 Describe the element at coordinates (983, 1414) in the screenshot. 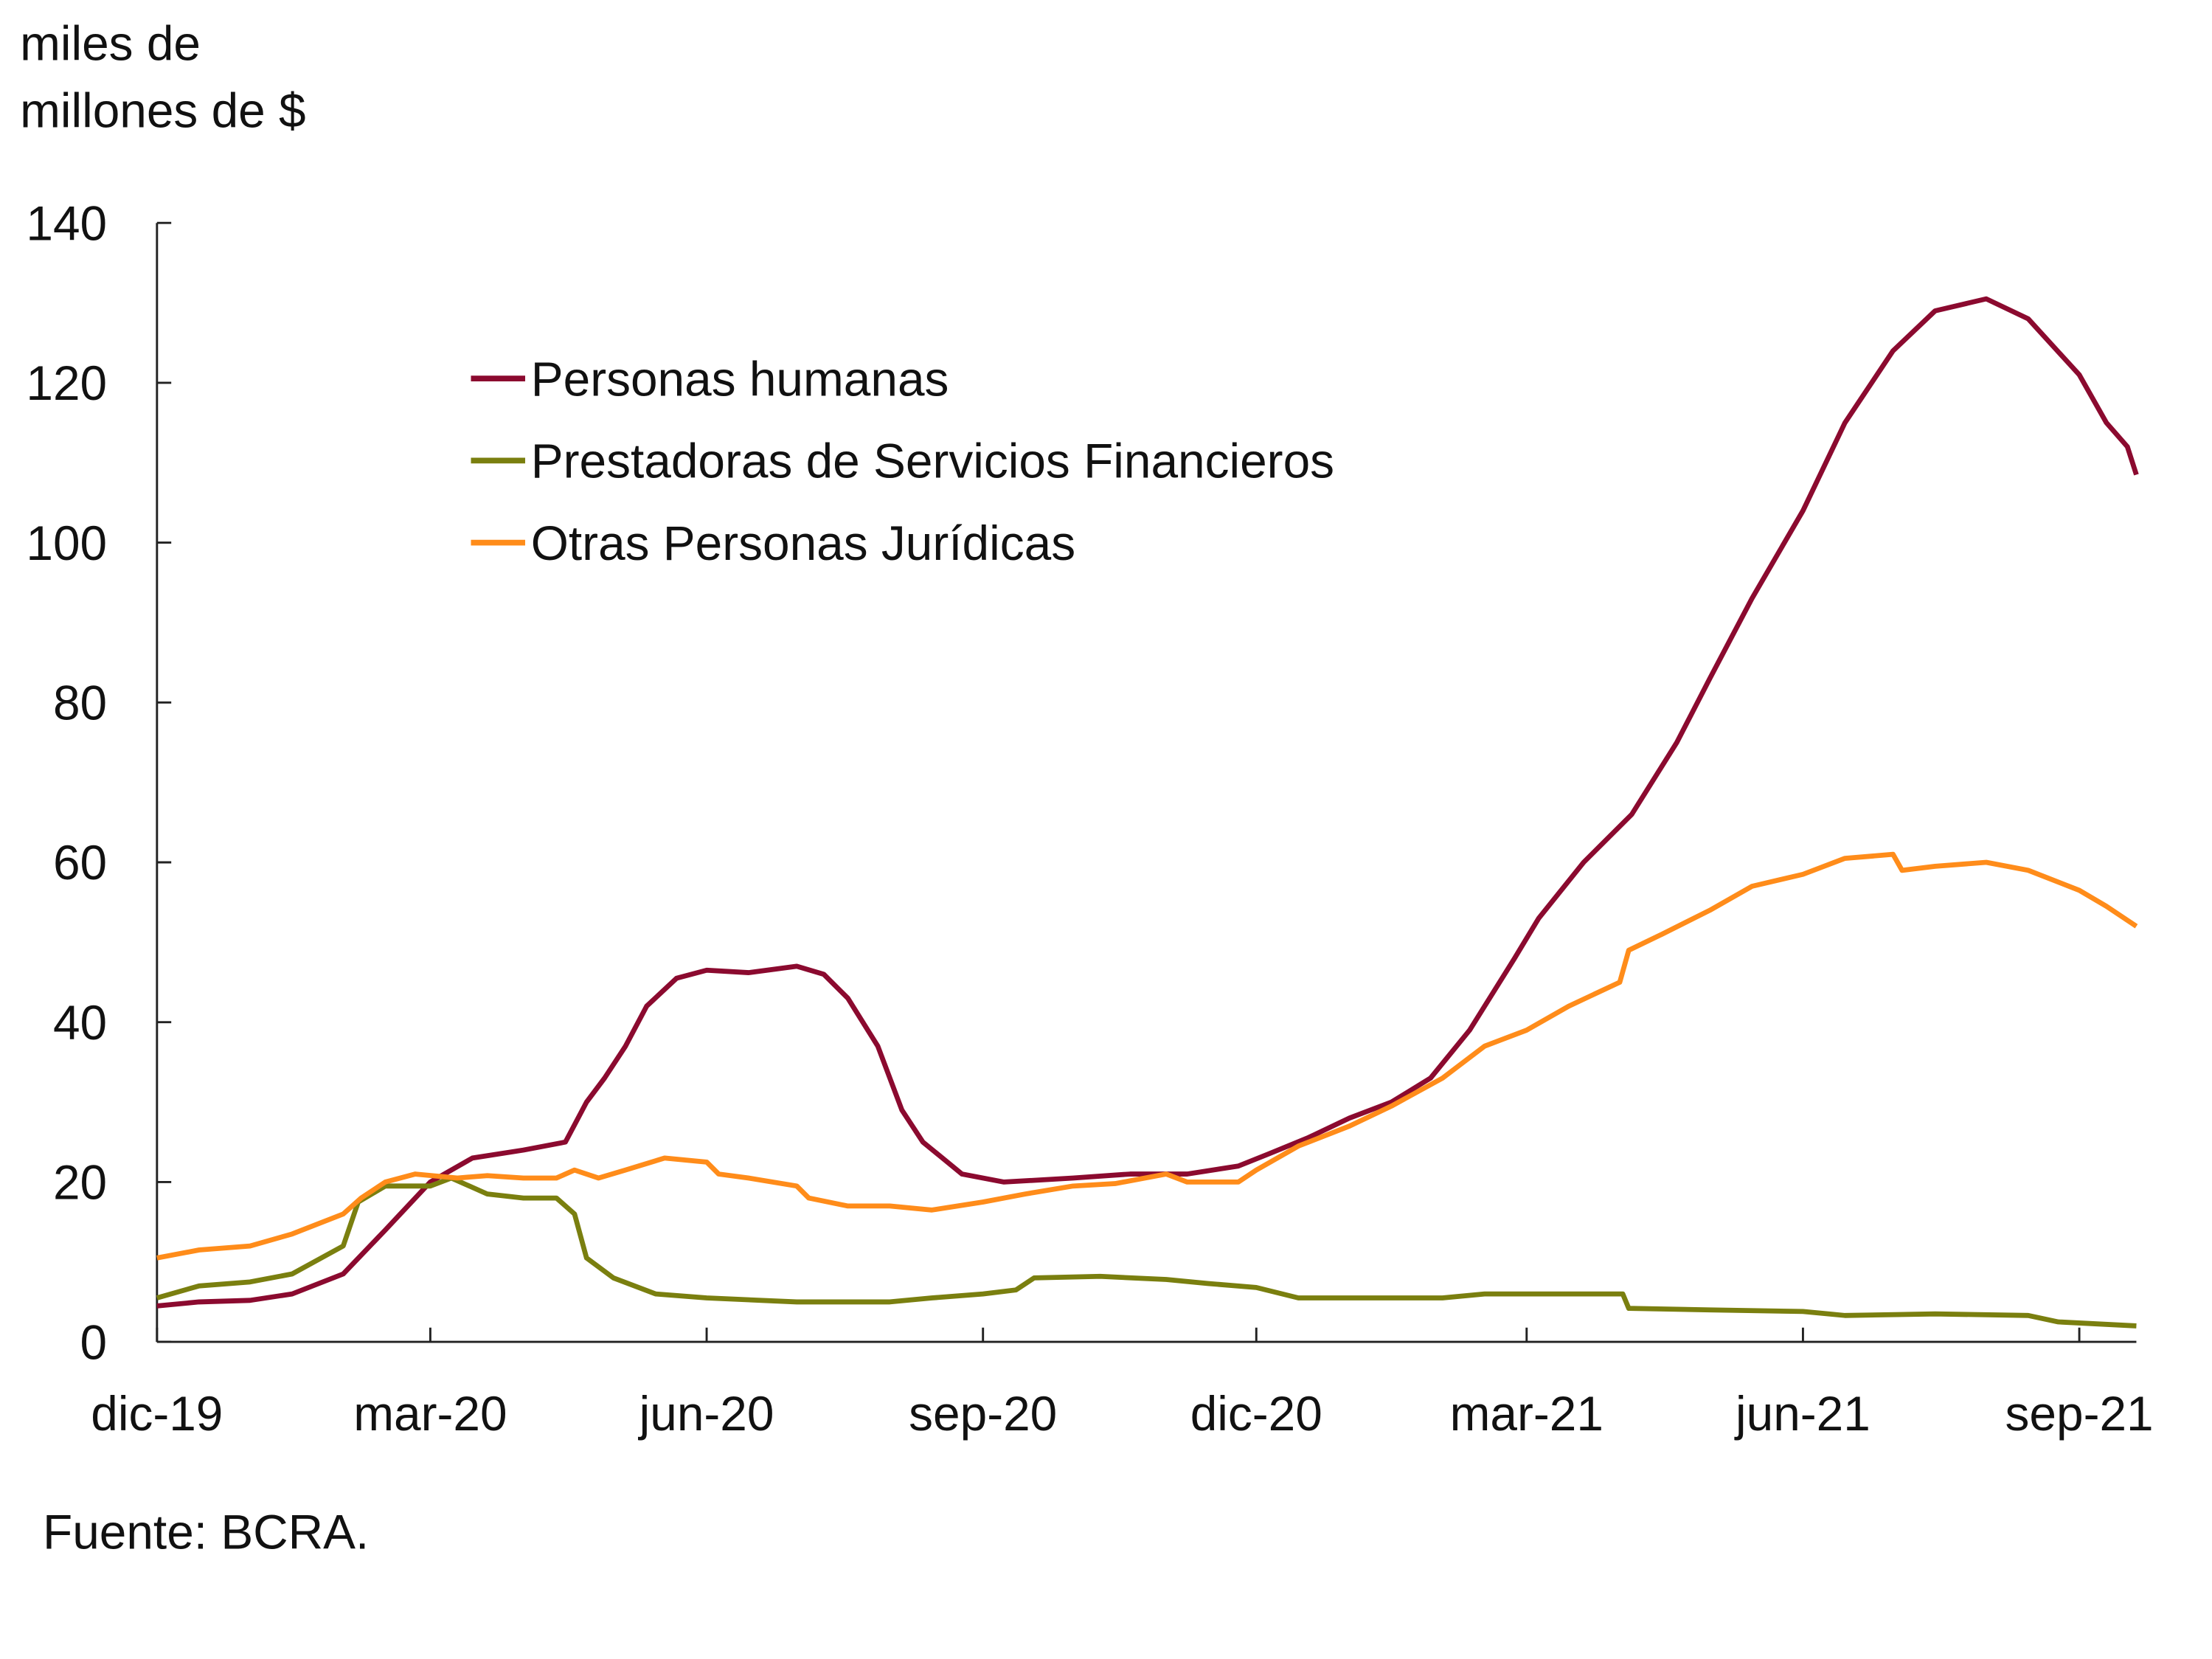

I see `x-tick-label: sep-20` at that location.